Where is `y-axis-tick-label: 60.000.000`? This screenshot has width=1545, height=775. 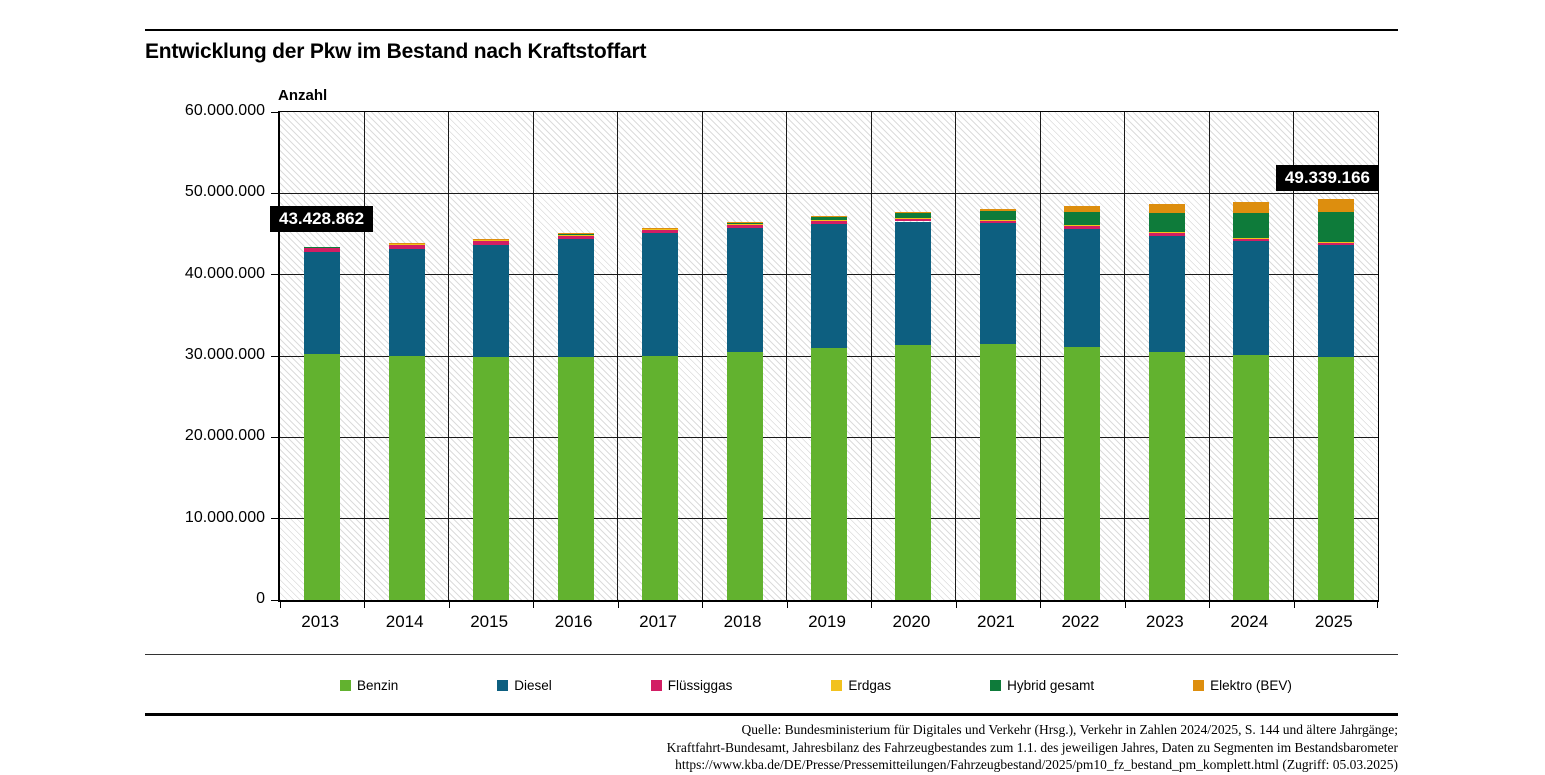 y-axis-tick-label: 60.000.000 is located at coordinates (224, 110).